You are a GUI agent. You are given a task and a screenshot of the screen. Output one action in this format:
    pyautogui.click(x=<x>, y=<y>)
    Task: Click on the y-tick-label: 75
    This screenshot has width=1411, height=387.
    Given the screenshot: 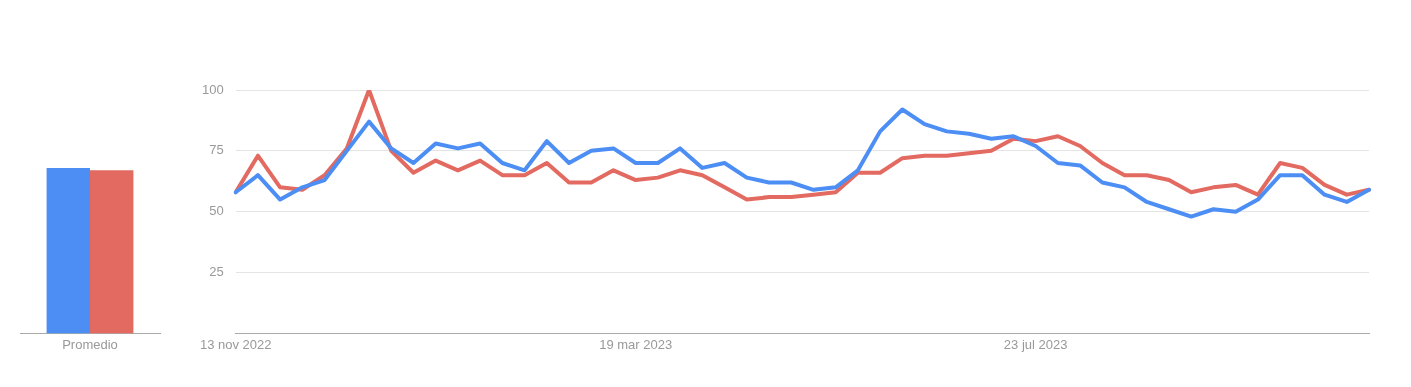 What is the action you would take?
    pyautogui.click(x=216, y=150)
    